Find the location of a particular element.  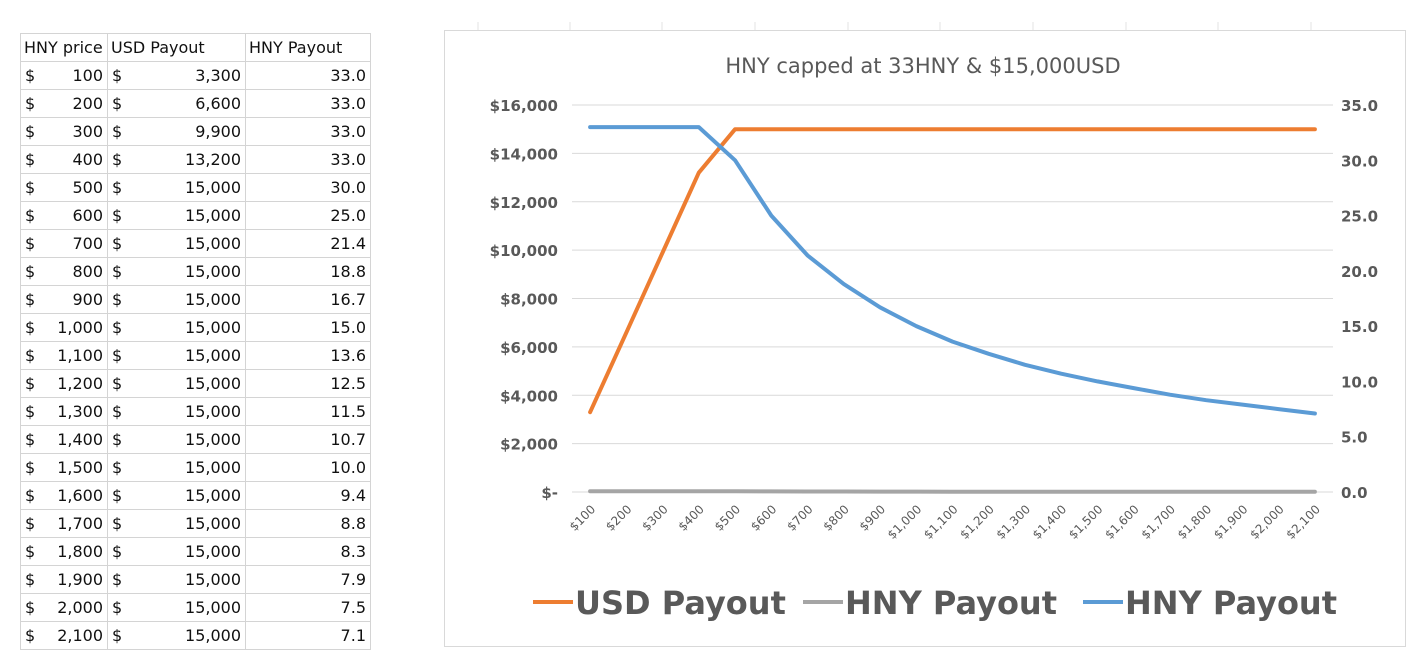

price-cell: $500 is located at coordinates (64, 187).